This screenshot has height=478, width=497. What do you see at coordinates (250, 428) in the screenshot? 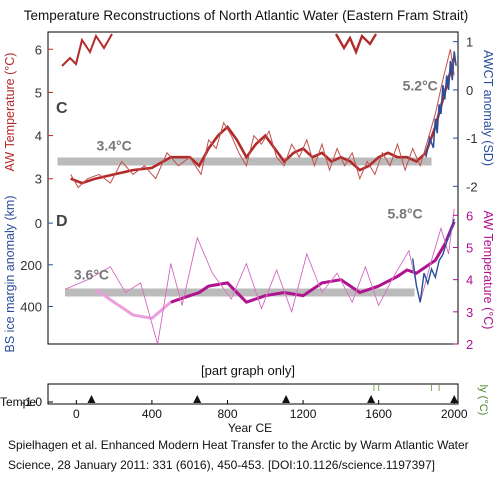
I see `xlabel: Year CE` at bounding box center [250, 428].